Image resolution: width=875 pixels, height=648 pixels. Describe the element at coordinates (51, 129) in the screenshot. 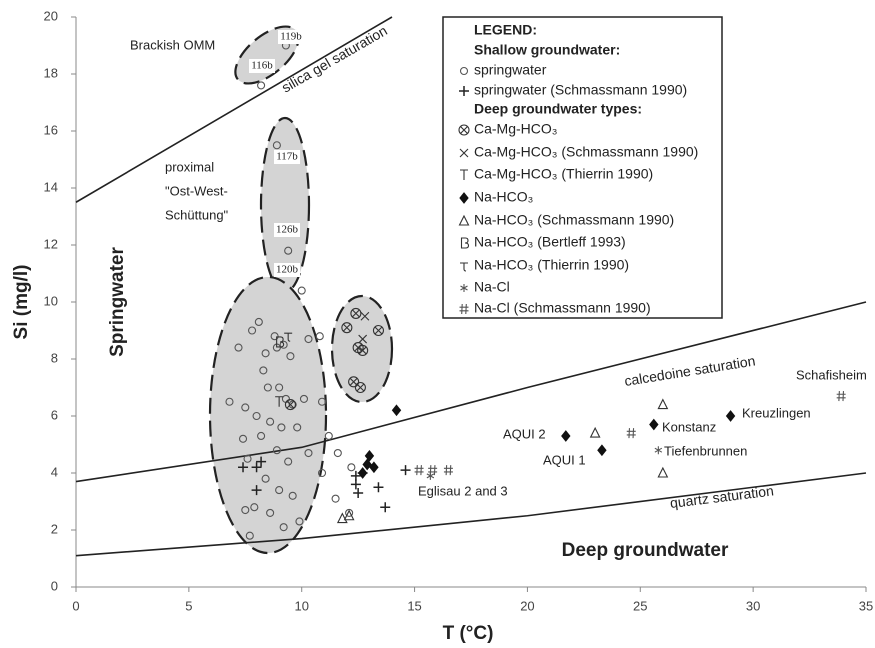

I see `y-tick-label: 16` at that location.